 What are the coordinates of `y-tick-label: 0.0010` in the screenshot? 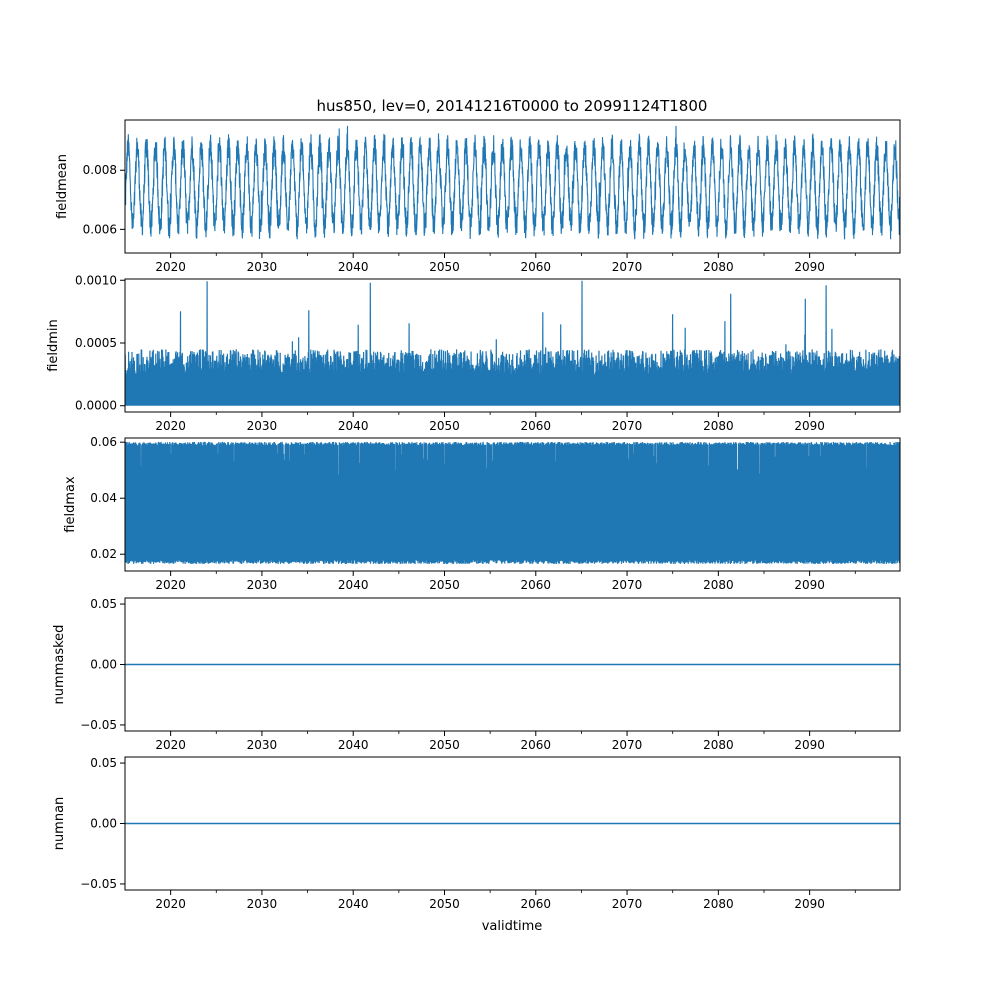 It's located at (96, 280).